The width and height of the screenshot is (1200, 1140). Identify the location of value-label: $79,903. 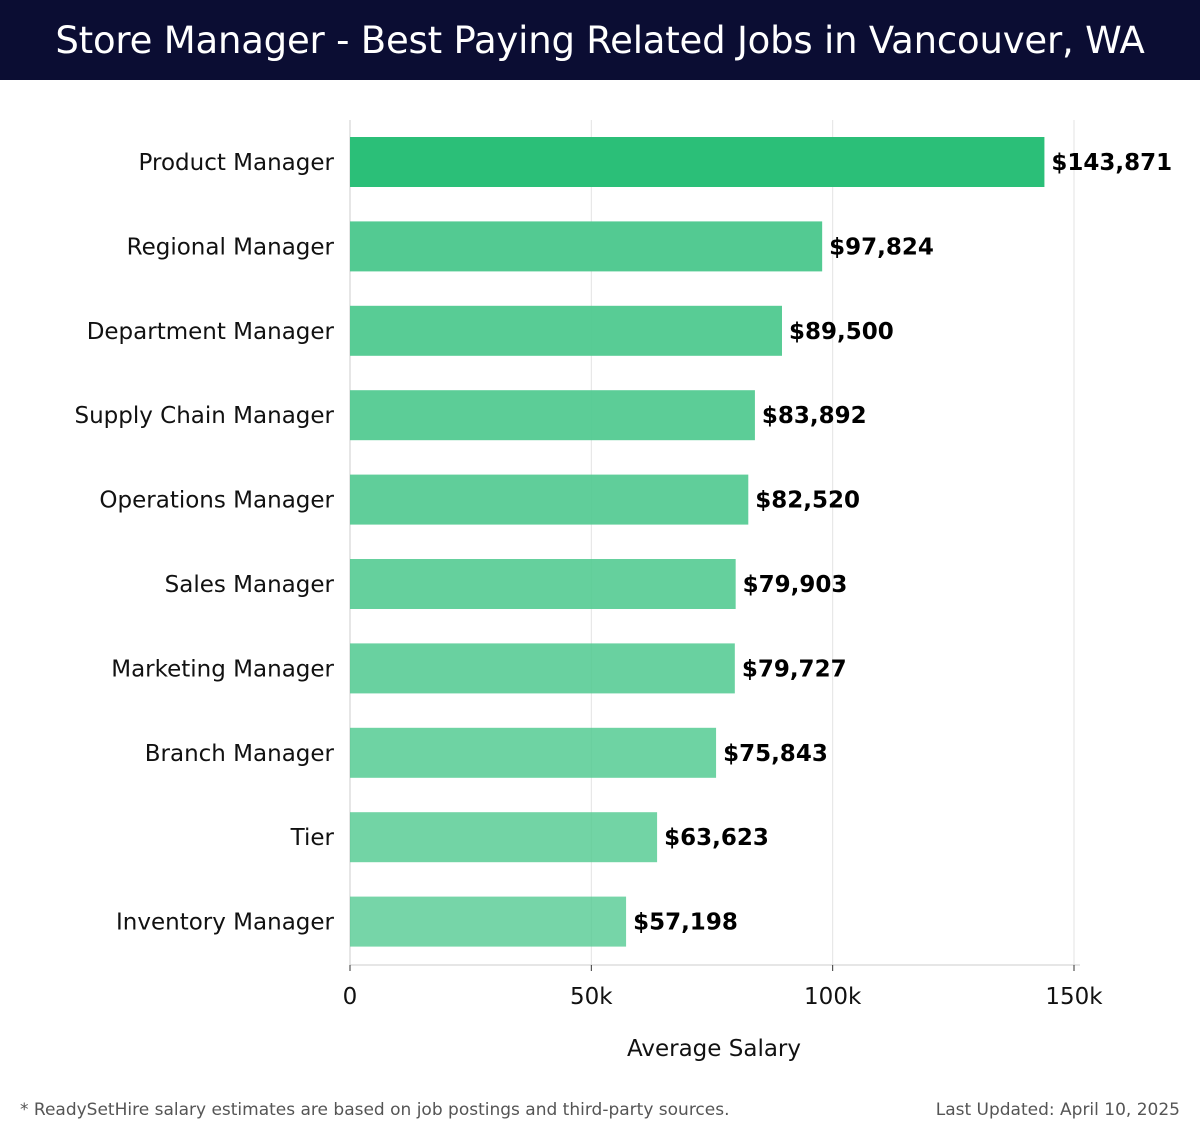
(795, 585).